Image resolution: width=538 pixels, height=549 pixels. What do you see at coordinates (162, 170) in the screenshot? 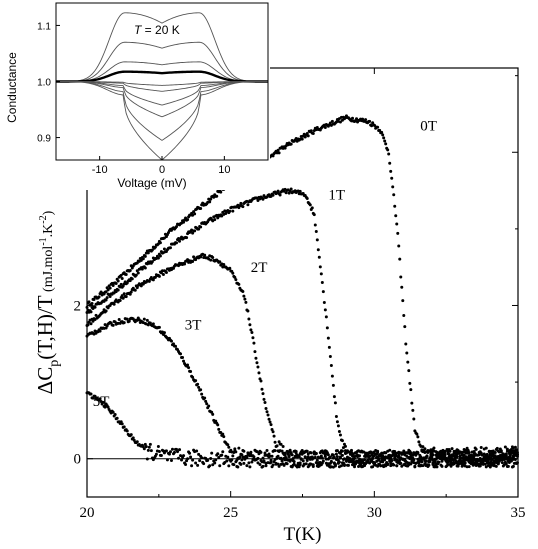
I see `inset-x-tick-label: 0` at bounding box center [162, 170].